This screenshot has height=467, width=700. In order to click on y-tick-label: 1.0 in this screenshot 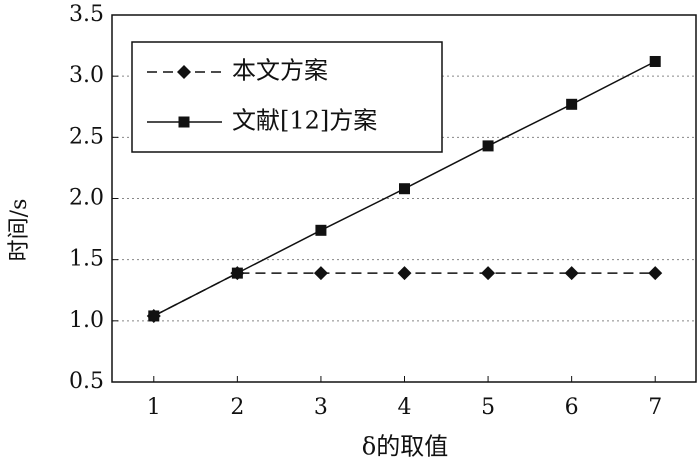, I will do `click(86, 320)`.